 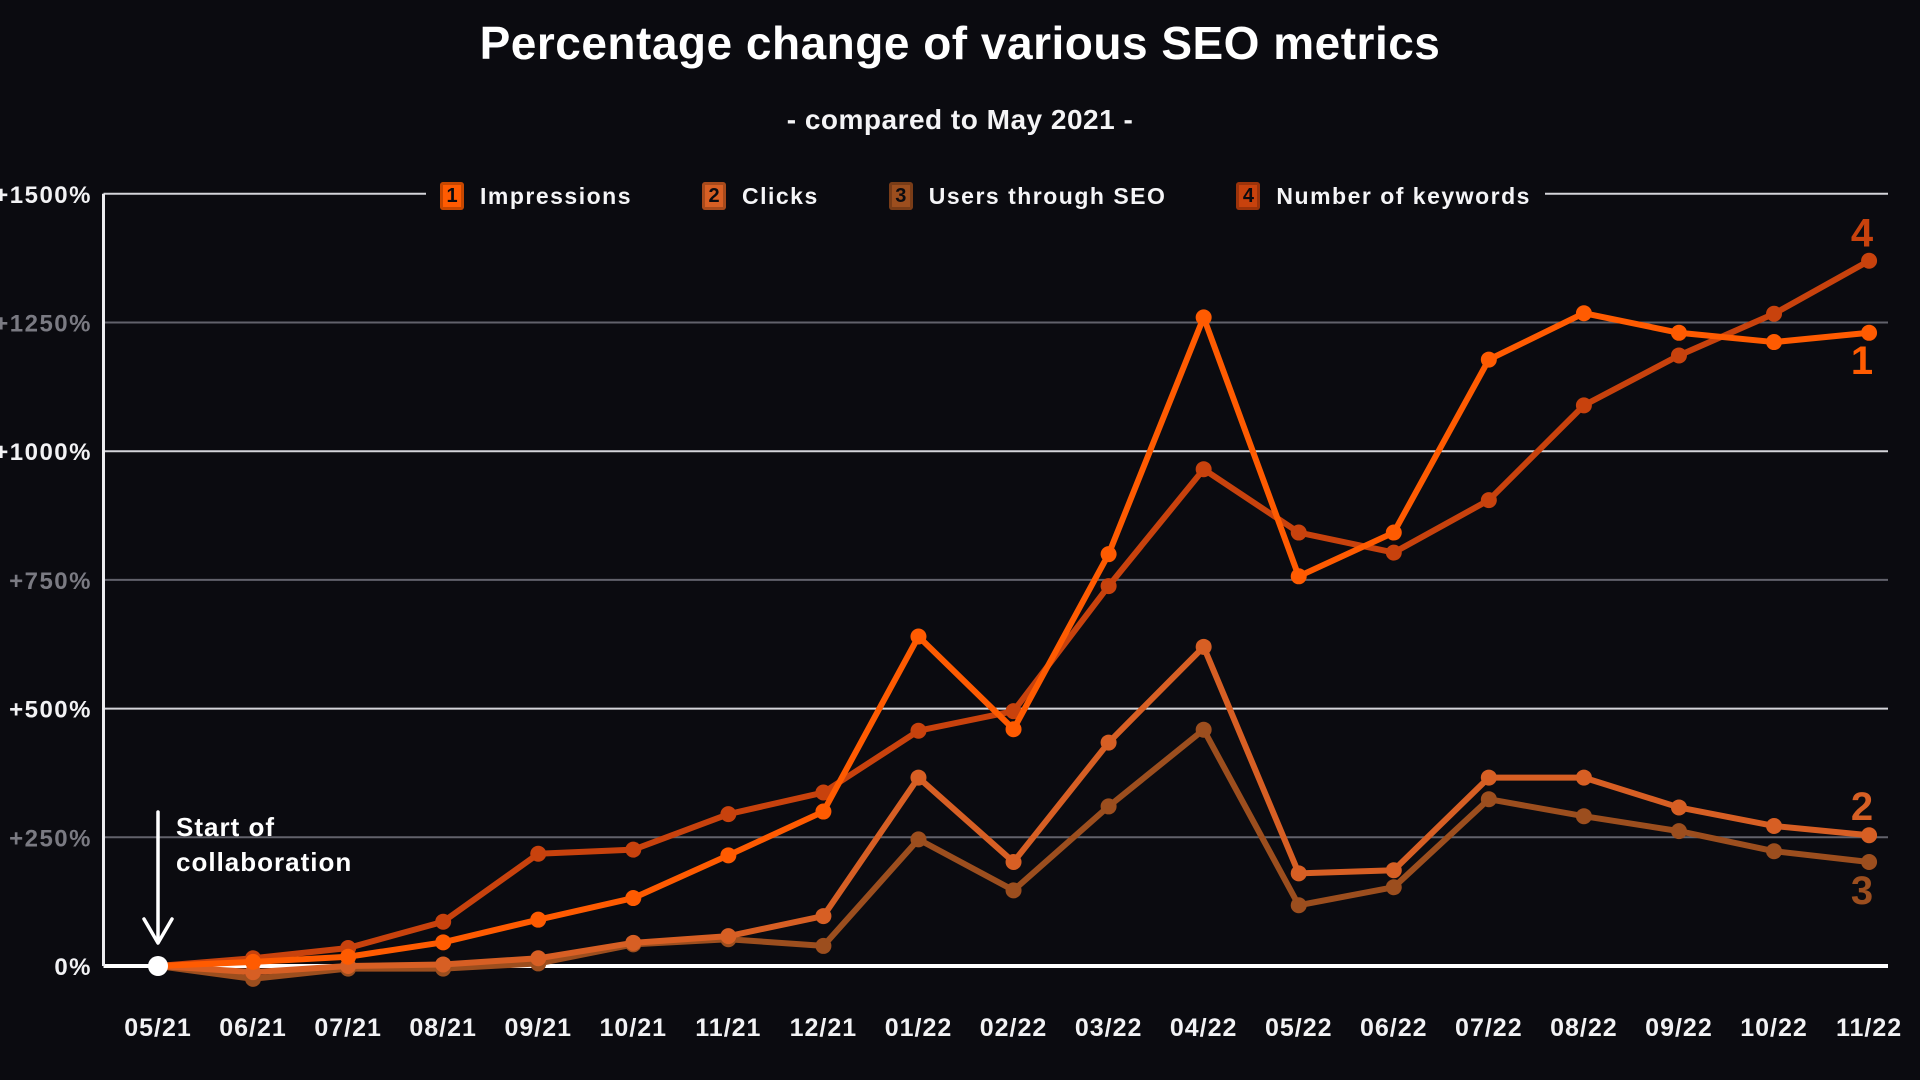 I want to click on data-point-1-08/22, so click(x=1583, y=313).